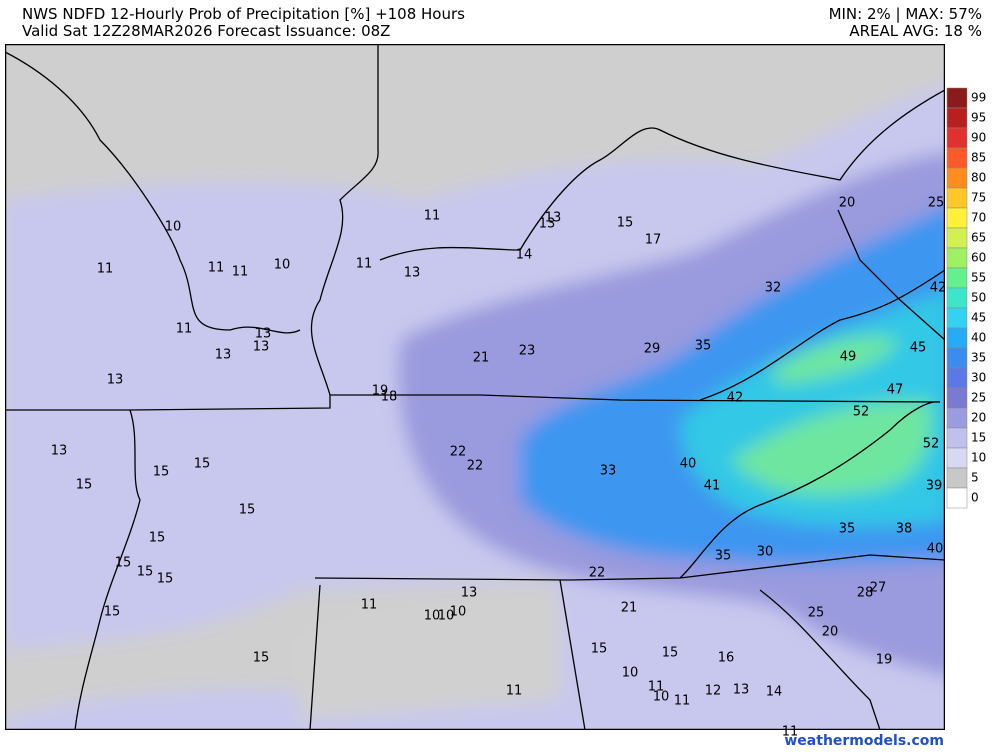 The image size is (1000, 754). Describe the element at coordinates (931, 444) in the screenshot. I see `point-label: 52` at that location.